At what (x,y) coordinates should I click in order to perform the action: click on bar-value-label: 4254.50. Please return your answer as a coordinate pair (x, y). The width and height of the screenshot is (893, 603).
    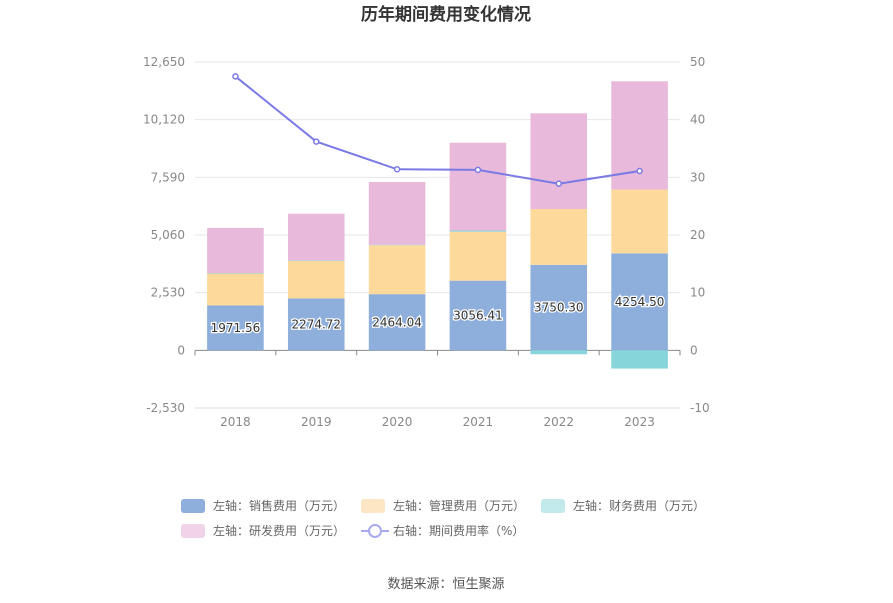
    Looking at the image, I should click on (640, 302).